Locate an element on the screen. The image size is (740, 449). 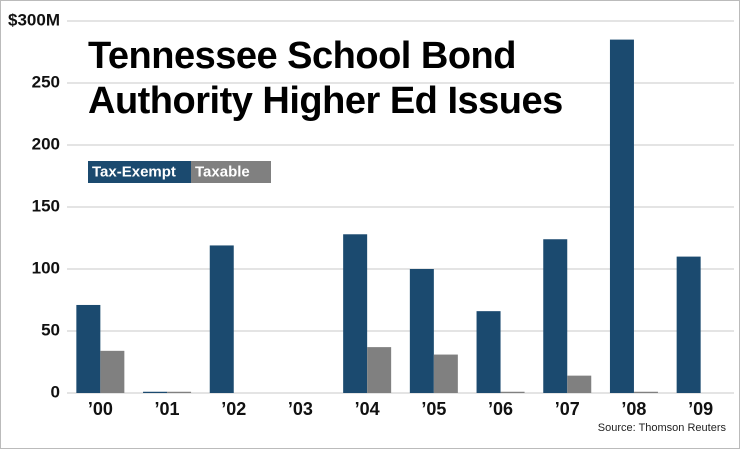
x-tick-label: ’06 is located at coordinates (500, 409).